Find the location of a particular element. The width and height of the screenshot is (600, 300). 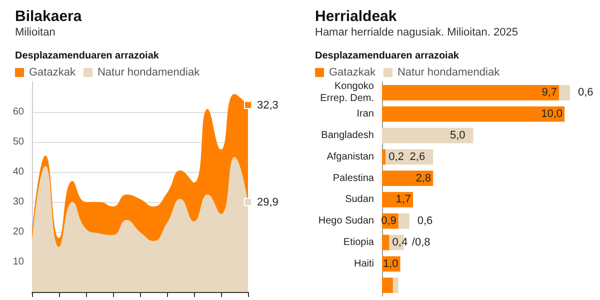

y-tick-label: 60 is located at coordinates (18, 112).